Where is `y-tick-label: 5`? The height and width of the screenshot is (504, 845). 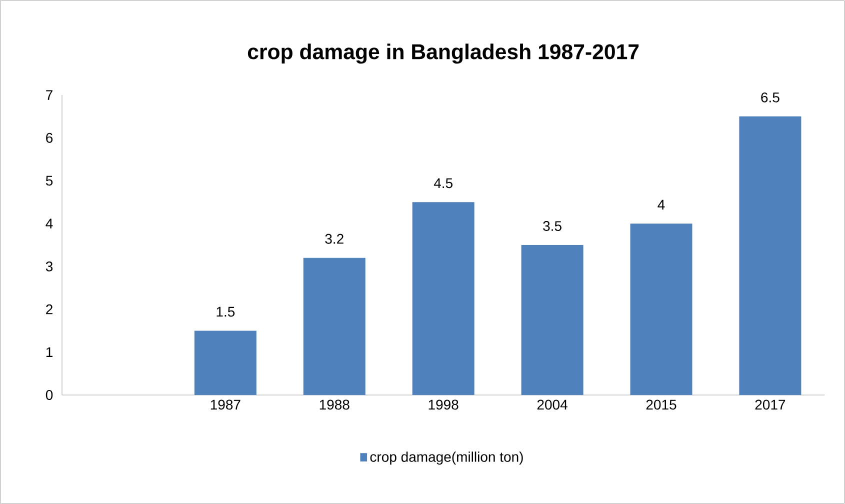
y-tick-label: 5 is located at coordinates (49, 181).